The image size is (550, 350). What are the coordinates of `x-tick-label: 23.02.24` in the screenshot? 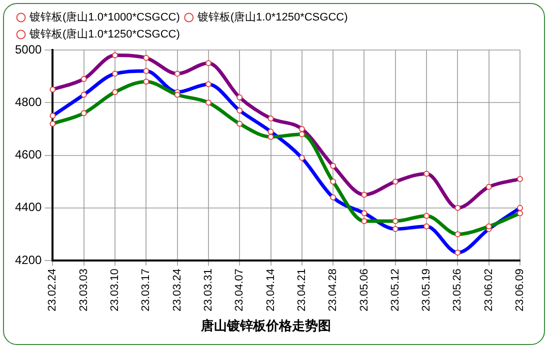 It's located at (52, 290).